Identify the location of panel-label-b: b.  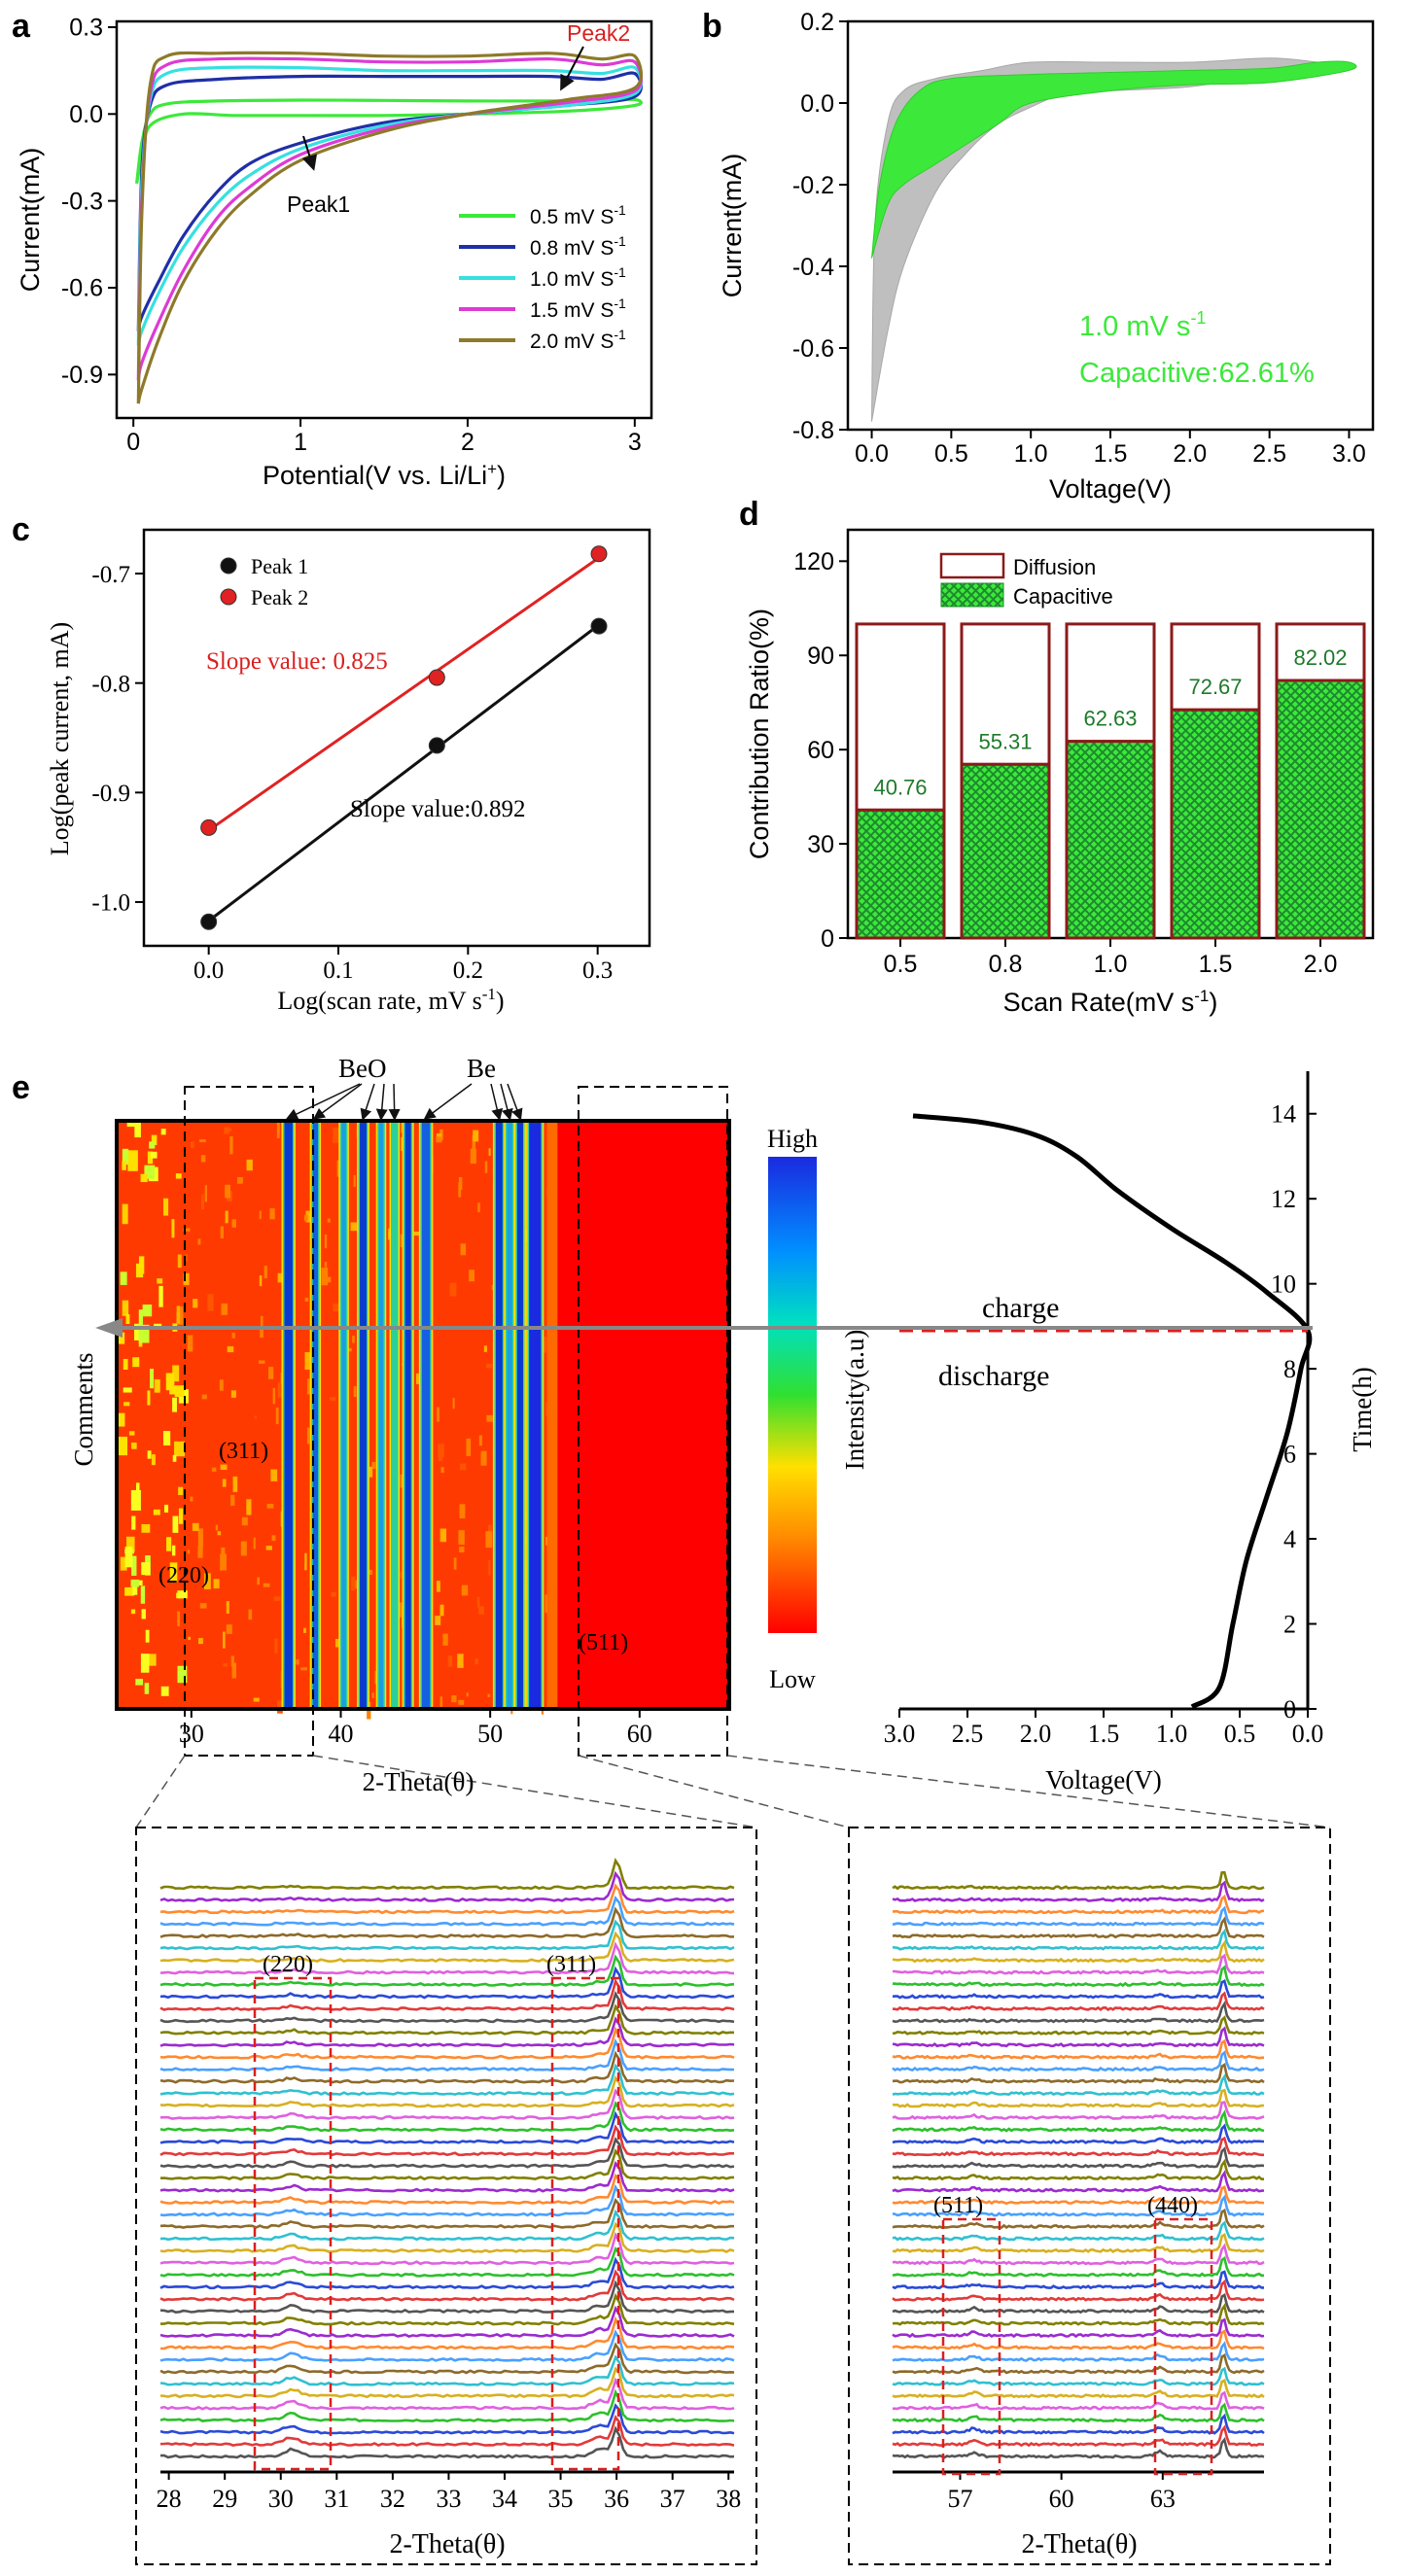
(712, 26).